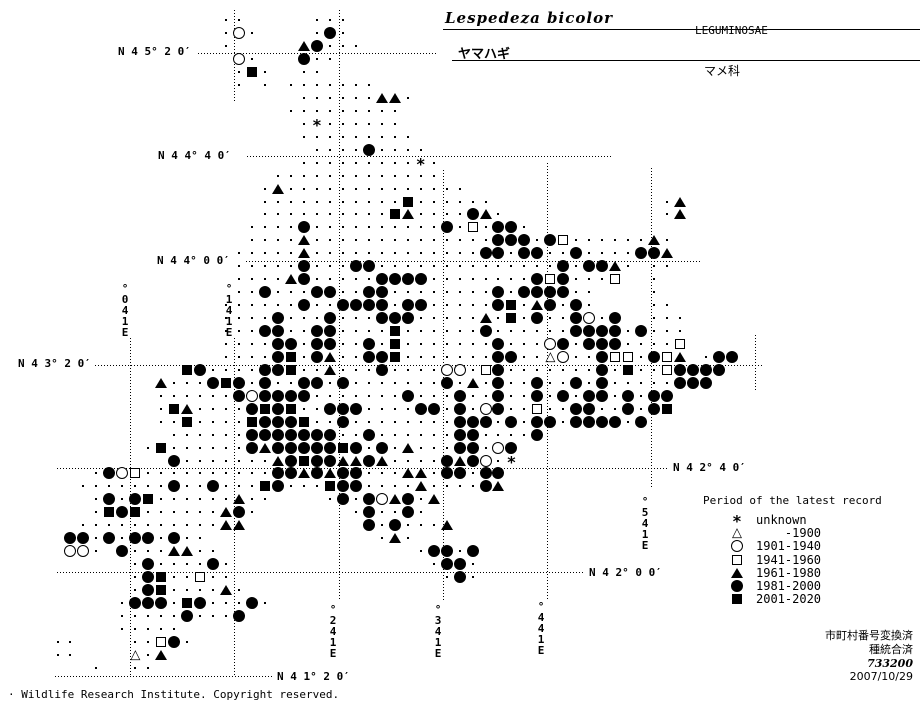 The width and height of the screenshot is (923, 703). Describe the element at coordinates (789, 572) in the screenshot. I see `legend-item-label: 1961-1980` at that location.